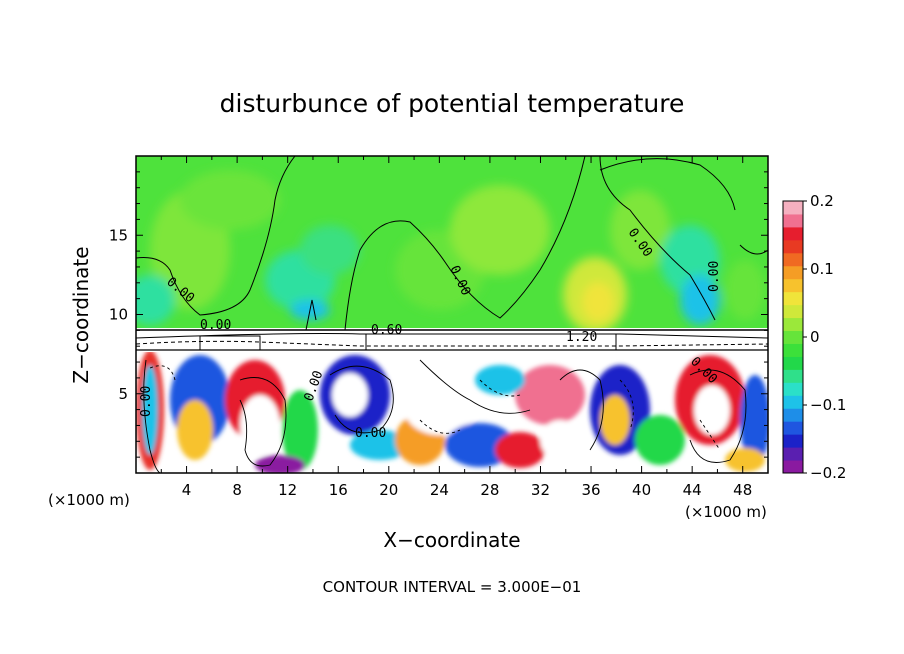 The width and height of the screenshot is (904, 654). What do you see at coordinates (439, 490) in the screenshot?
I see `x-tick-label: 24` at bounding box center [439, 490].